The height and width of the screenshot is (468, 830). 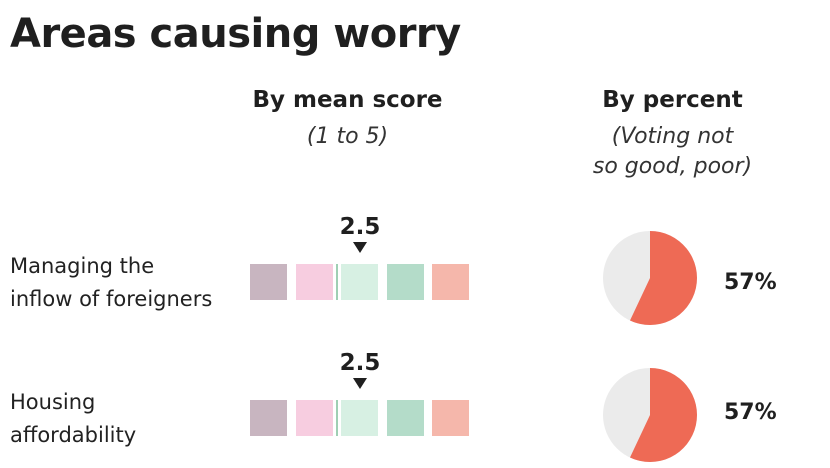 I want to click on mean-score-subheading: (1 to 5), so click(x=347, y=136).